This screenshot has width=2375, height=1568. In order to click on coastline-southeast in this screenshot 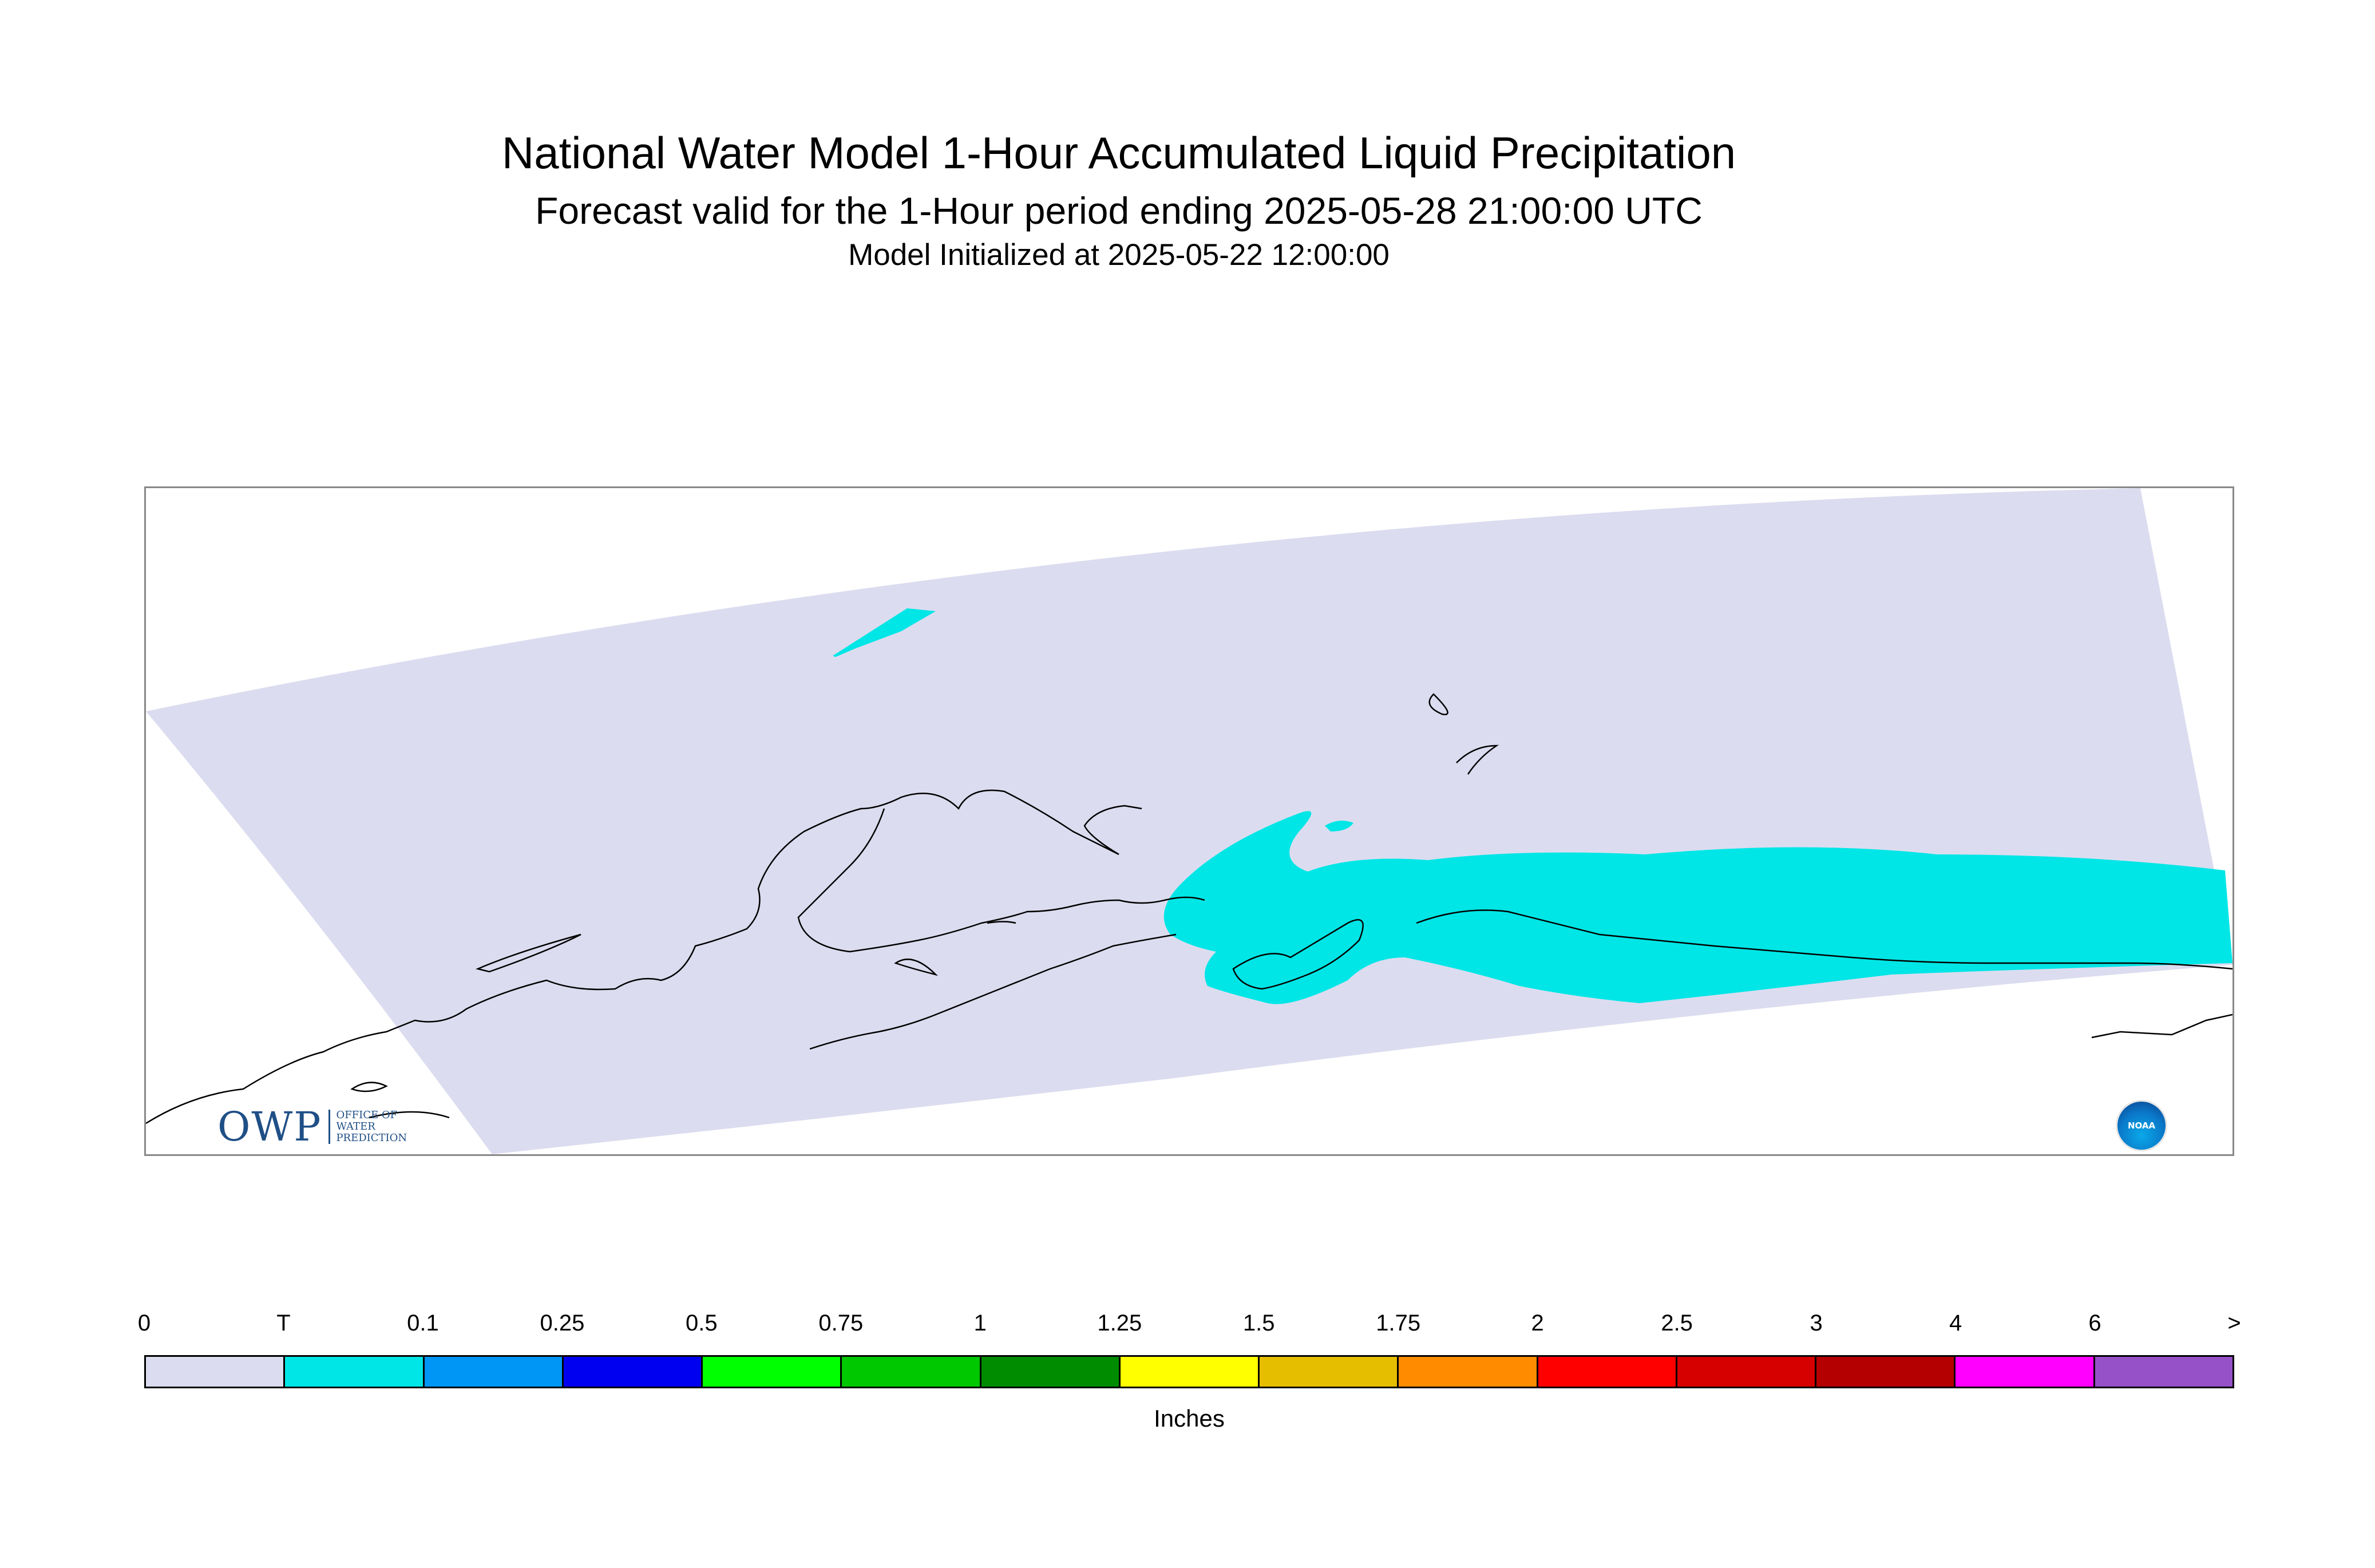, I will do `click(2161, 1026)`.